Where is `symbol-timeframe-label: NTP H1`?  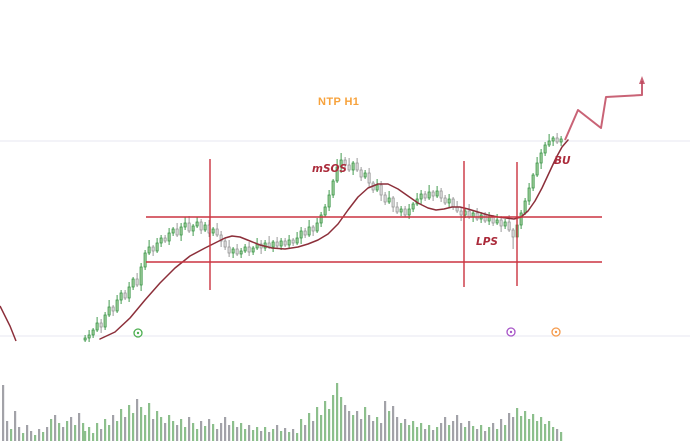 symbol-timeframe-label: NTP H1 is located at coordinates (339, 102).